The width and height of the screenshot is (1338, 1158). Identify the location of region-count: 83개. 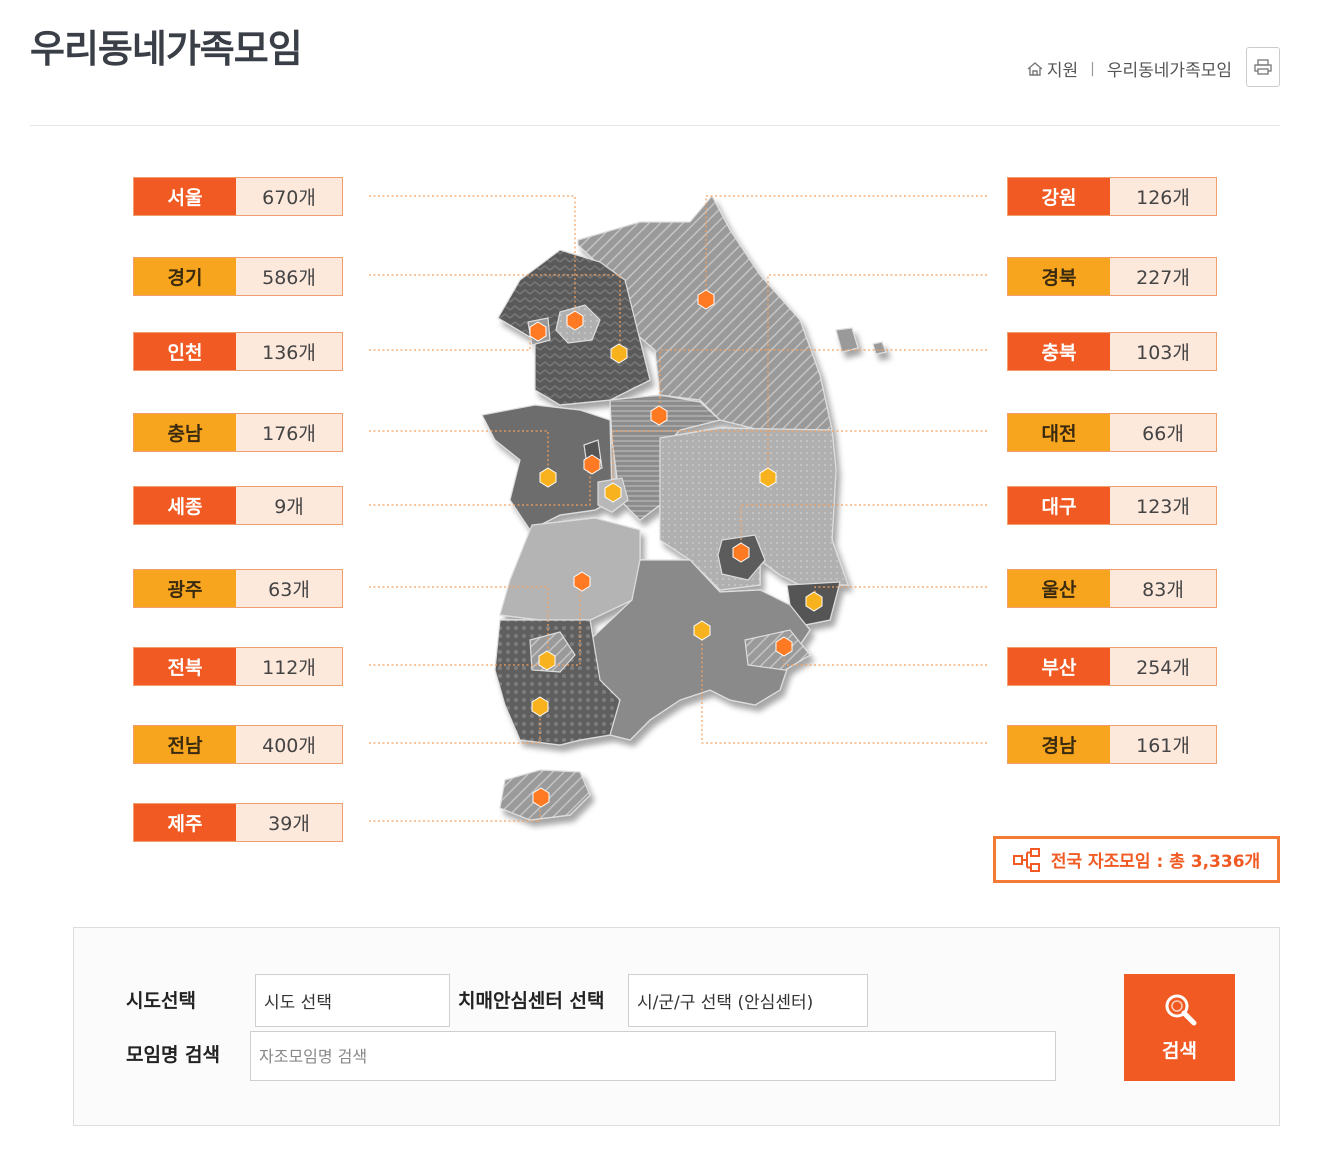
(1163, 588).